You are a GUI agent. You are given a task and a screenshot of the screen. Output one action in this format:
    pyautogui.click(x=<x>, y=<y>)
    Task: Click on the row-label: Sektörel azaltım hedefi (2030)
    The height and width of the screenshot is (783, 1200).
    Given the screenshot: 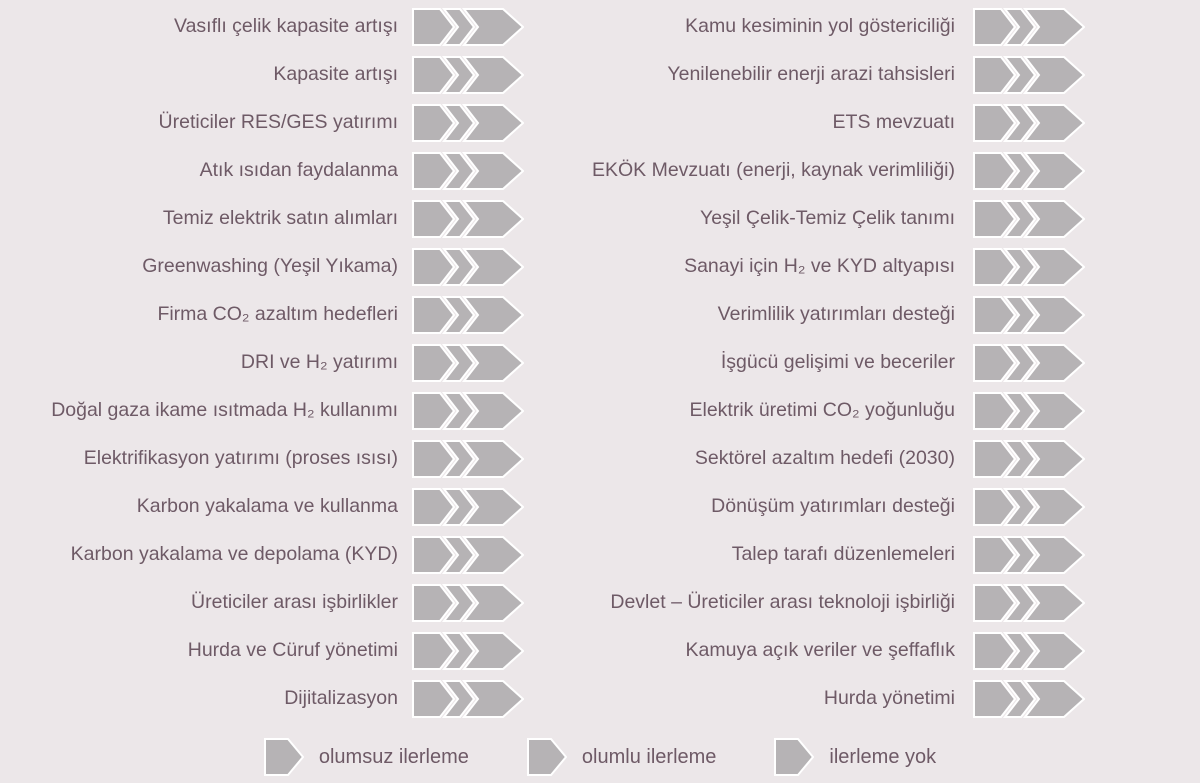 What is the action you would take?
    pyautogui.click(x=824, y=458)
    